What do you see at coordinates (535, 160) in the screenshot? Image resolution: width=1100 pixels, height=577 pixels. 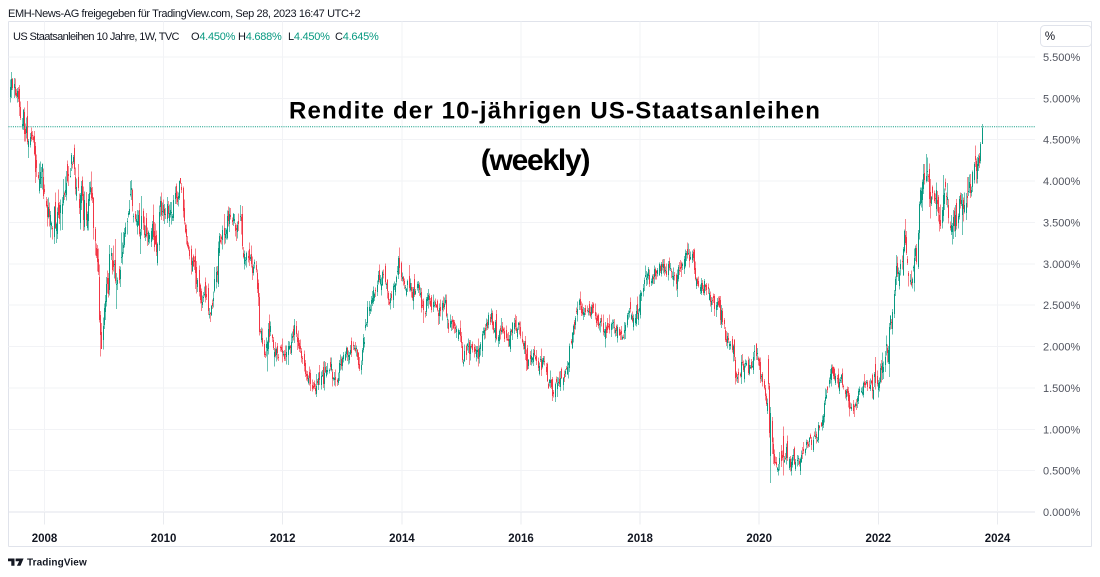 I see `svg-text: (weekly)` at bounding box center [535, 160].